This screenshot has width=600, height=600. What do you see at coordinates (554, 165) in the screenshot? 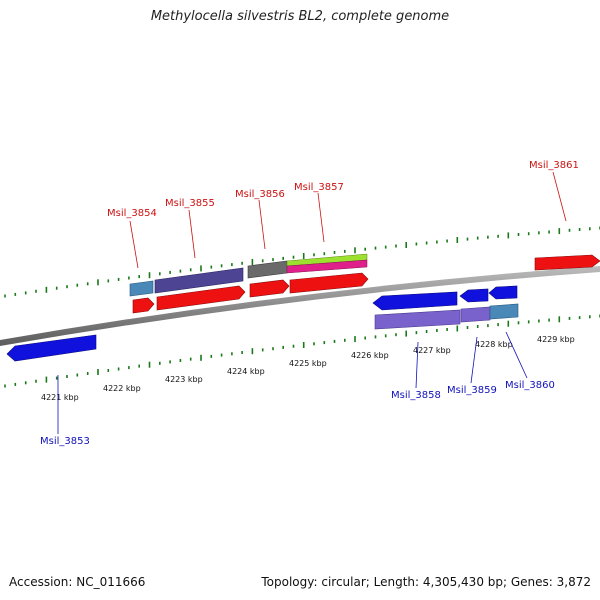
I see `gene-label-msil-3861: Msil_3861` at bounding box center [554, 165].